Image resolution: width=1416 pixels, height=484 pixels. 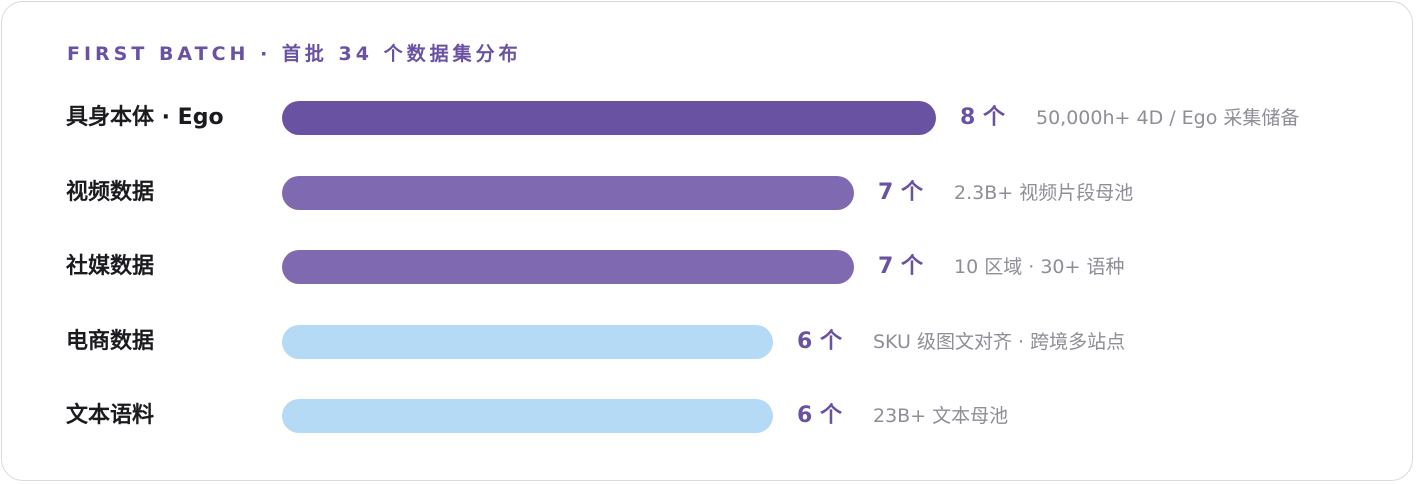 I want to click on category-label: 具身本体 · Ego, so click(x=145, y=117).